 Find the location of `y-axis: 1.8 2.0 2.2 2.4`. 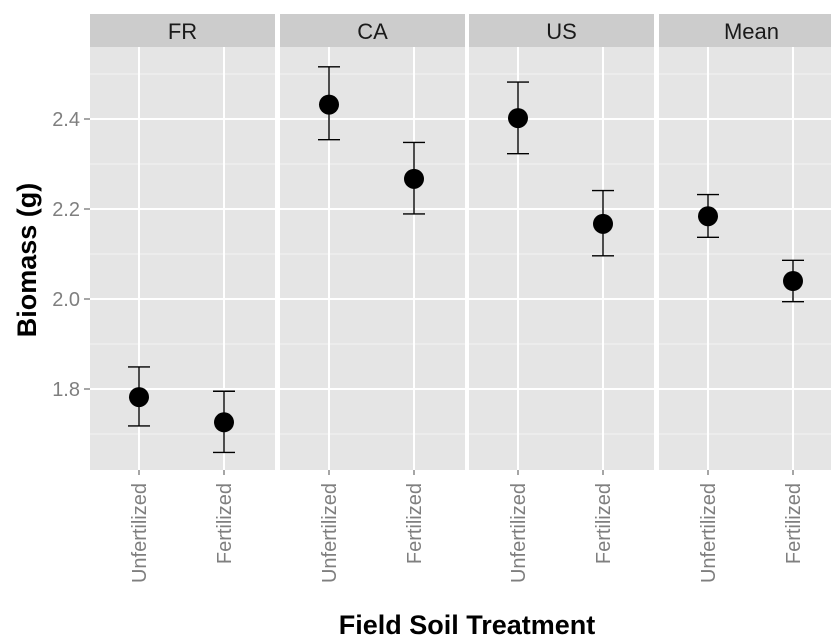

y-axis: 1.8 2.0 2.2 2.4 is located at coordinates (71, 255).